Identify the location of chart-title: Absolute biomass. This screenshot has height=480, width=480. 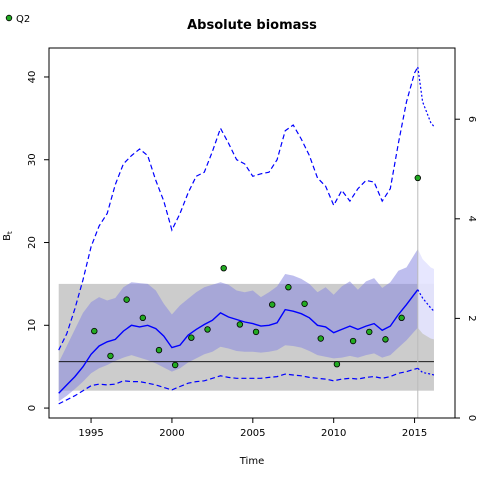
(252, 25).